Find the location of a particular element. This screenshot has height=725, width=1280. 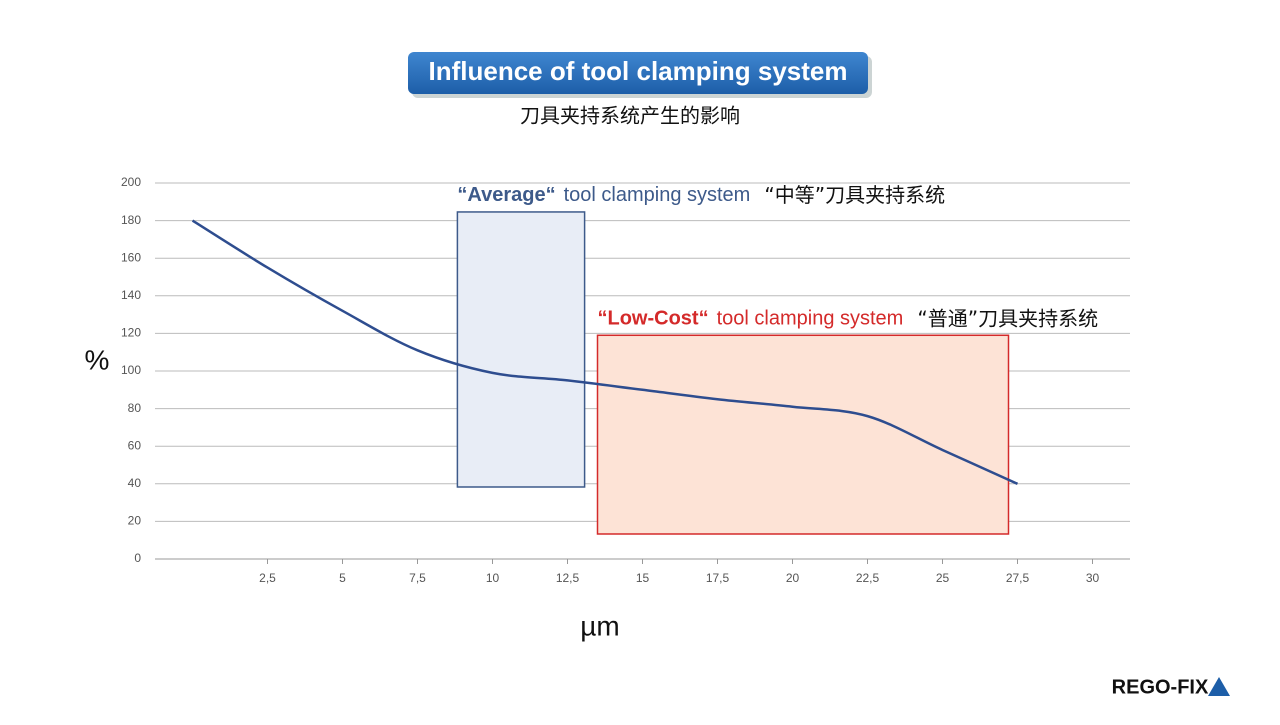

y-tick-label: 20 is located at coordinates (135, 521).